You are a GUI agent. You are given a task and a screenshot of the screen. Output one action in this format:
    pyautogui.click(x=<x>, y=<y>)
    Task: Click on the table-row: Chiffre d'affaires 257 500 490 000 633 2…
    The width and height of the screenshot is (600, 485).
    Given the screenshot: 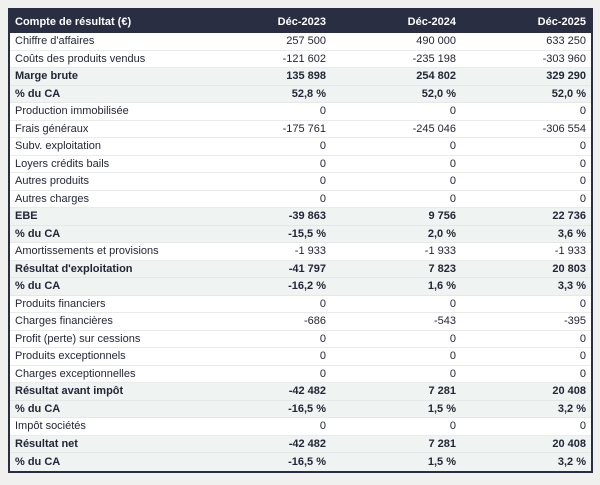 What is the action you would take?
    pyautogui.click(x=300, y=42)
    